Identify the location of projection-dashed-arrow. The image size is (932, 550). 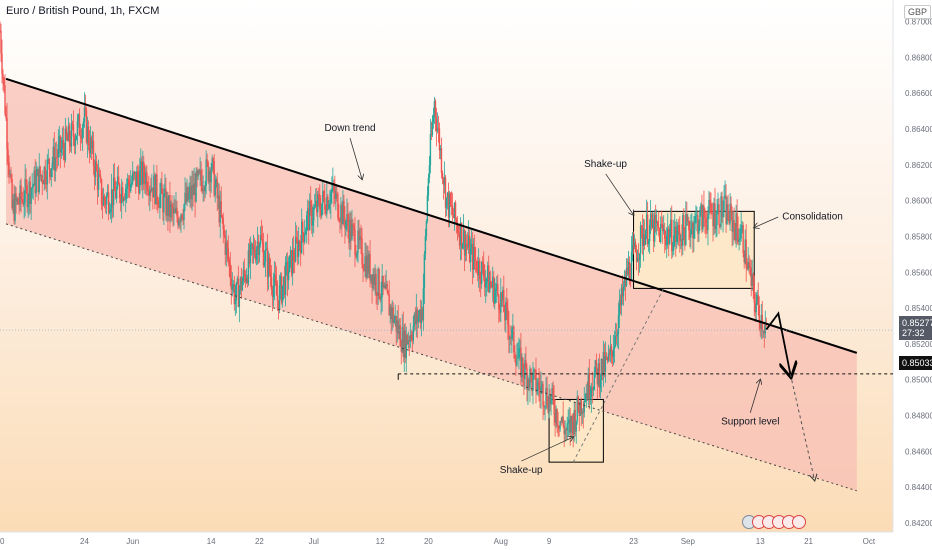
(801, 427).